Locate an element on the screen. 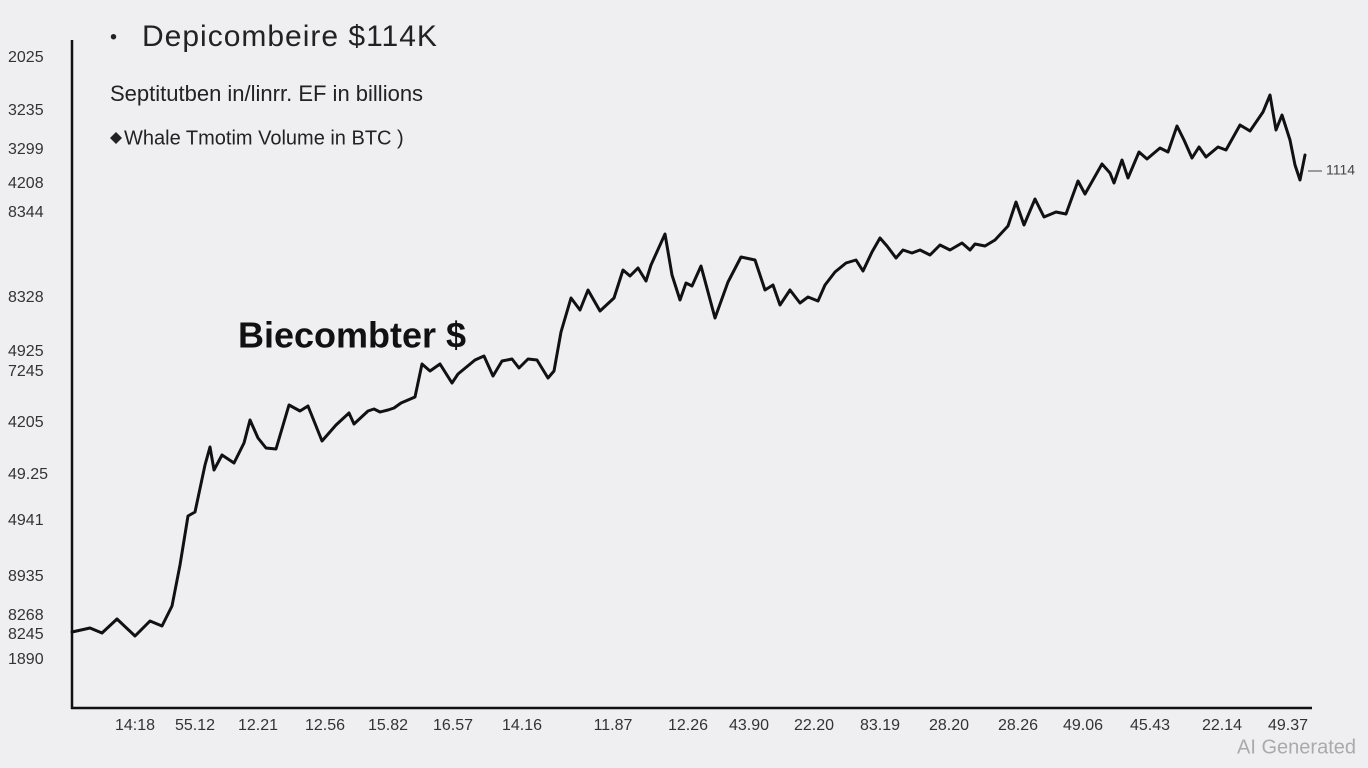  x-tick-label: 43.90 is located at coordinates (749, 725).